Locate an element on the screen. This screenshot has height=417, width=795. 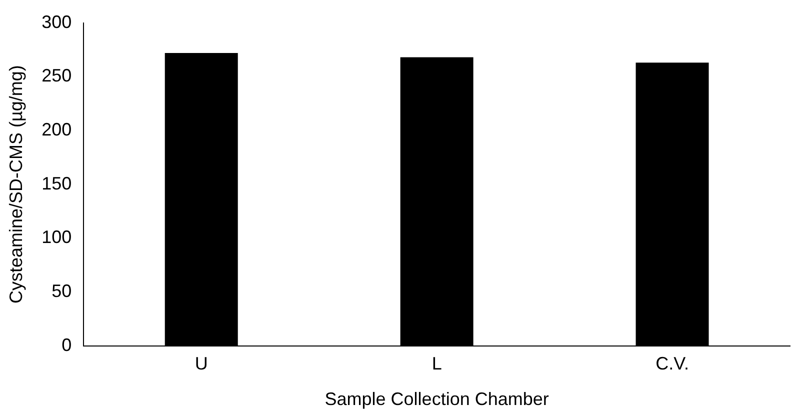
y-tick-label: 150 is located at coordinates (57, 183).